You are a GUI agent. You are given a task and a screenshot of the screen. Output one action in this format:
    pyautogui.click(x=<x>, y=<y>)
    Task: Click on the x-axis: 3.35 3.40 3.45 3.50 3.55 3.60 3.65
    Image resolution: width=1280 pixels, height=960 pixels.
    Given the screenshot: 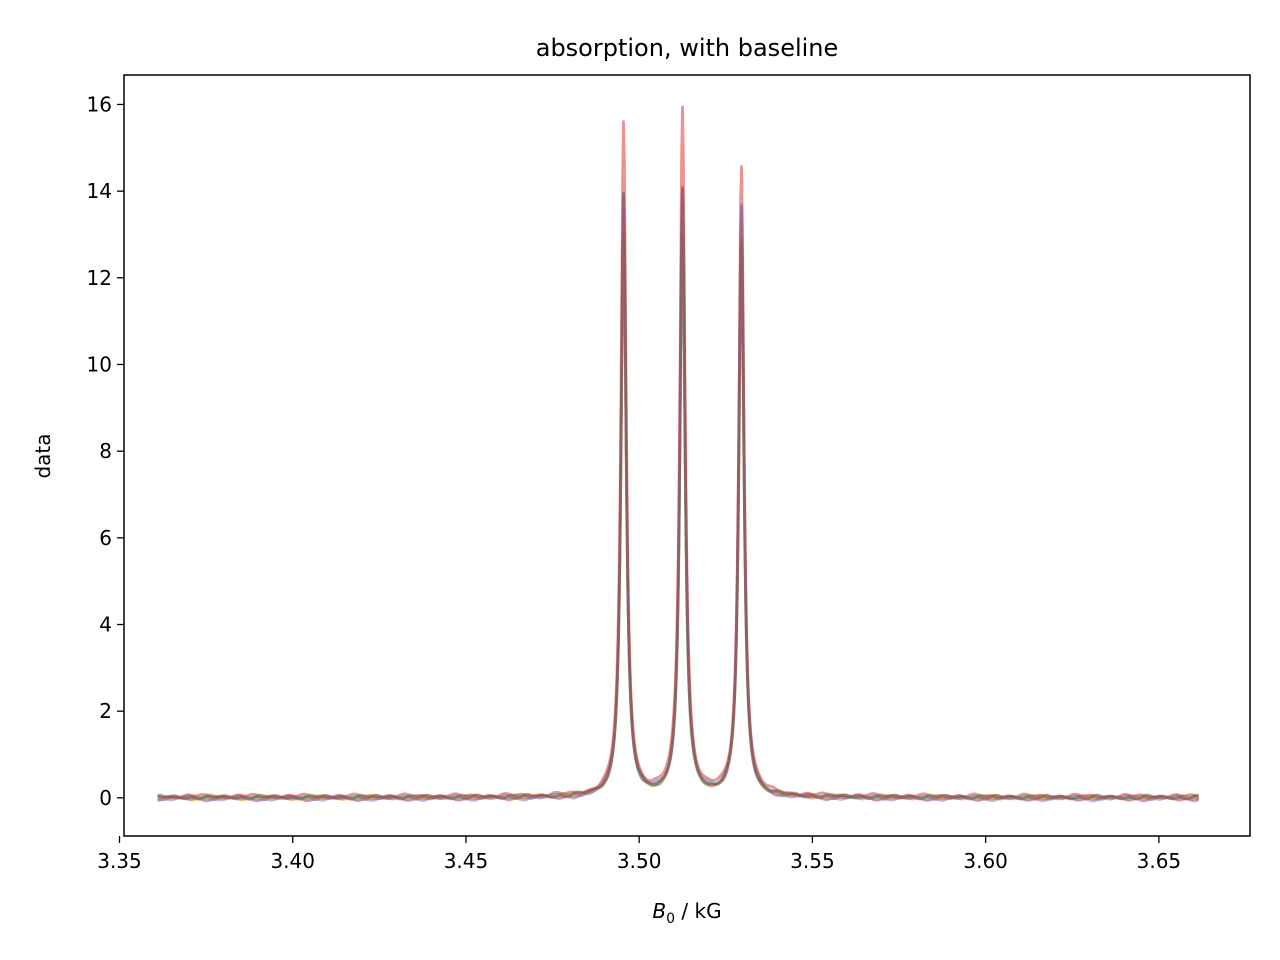 What is the action you would take?
    pyautogui.click(x=639, y=854)
    